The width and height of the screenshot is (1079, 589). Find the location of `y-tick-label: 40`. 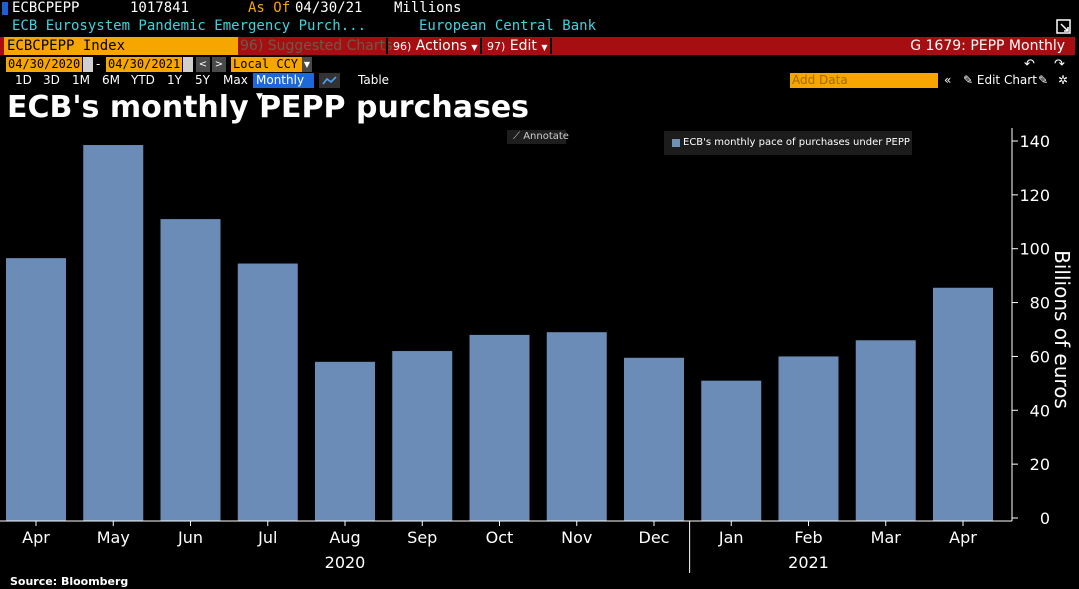

y-tick-label: 40 is located at coordinates (1040, 410).